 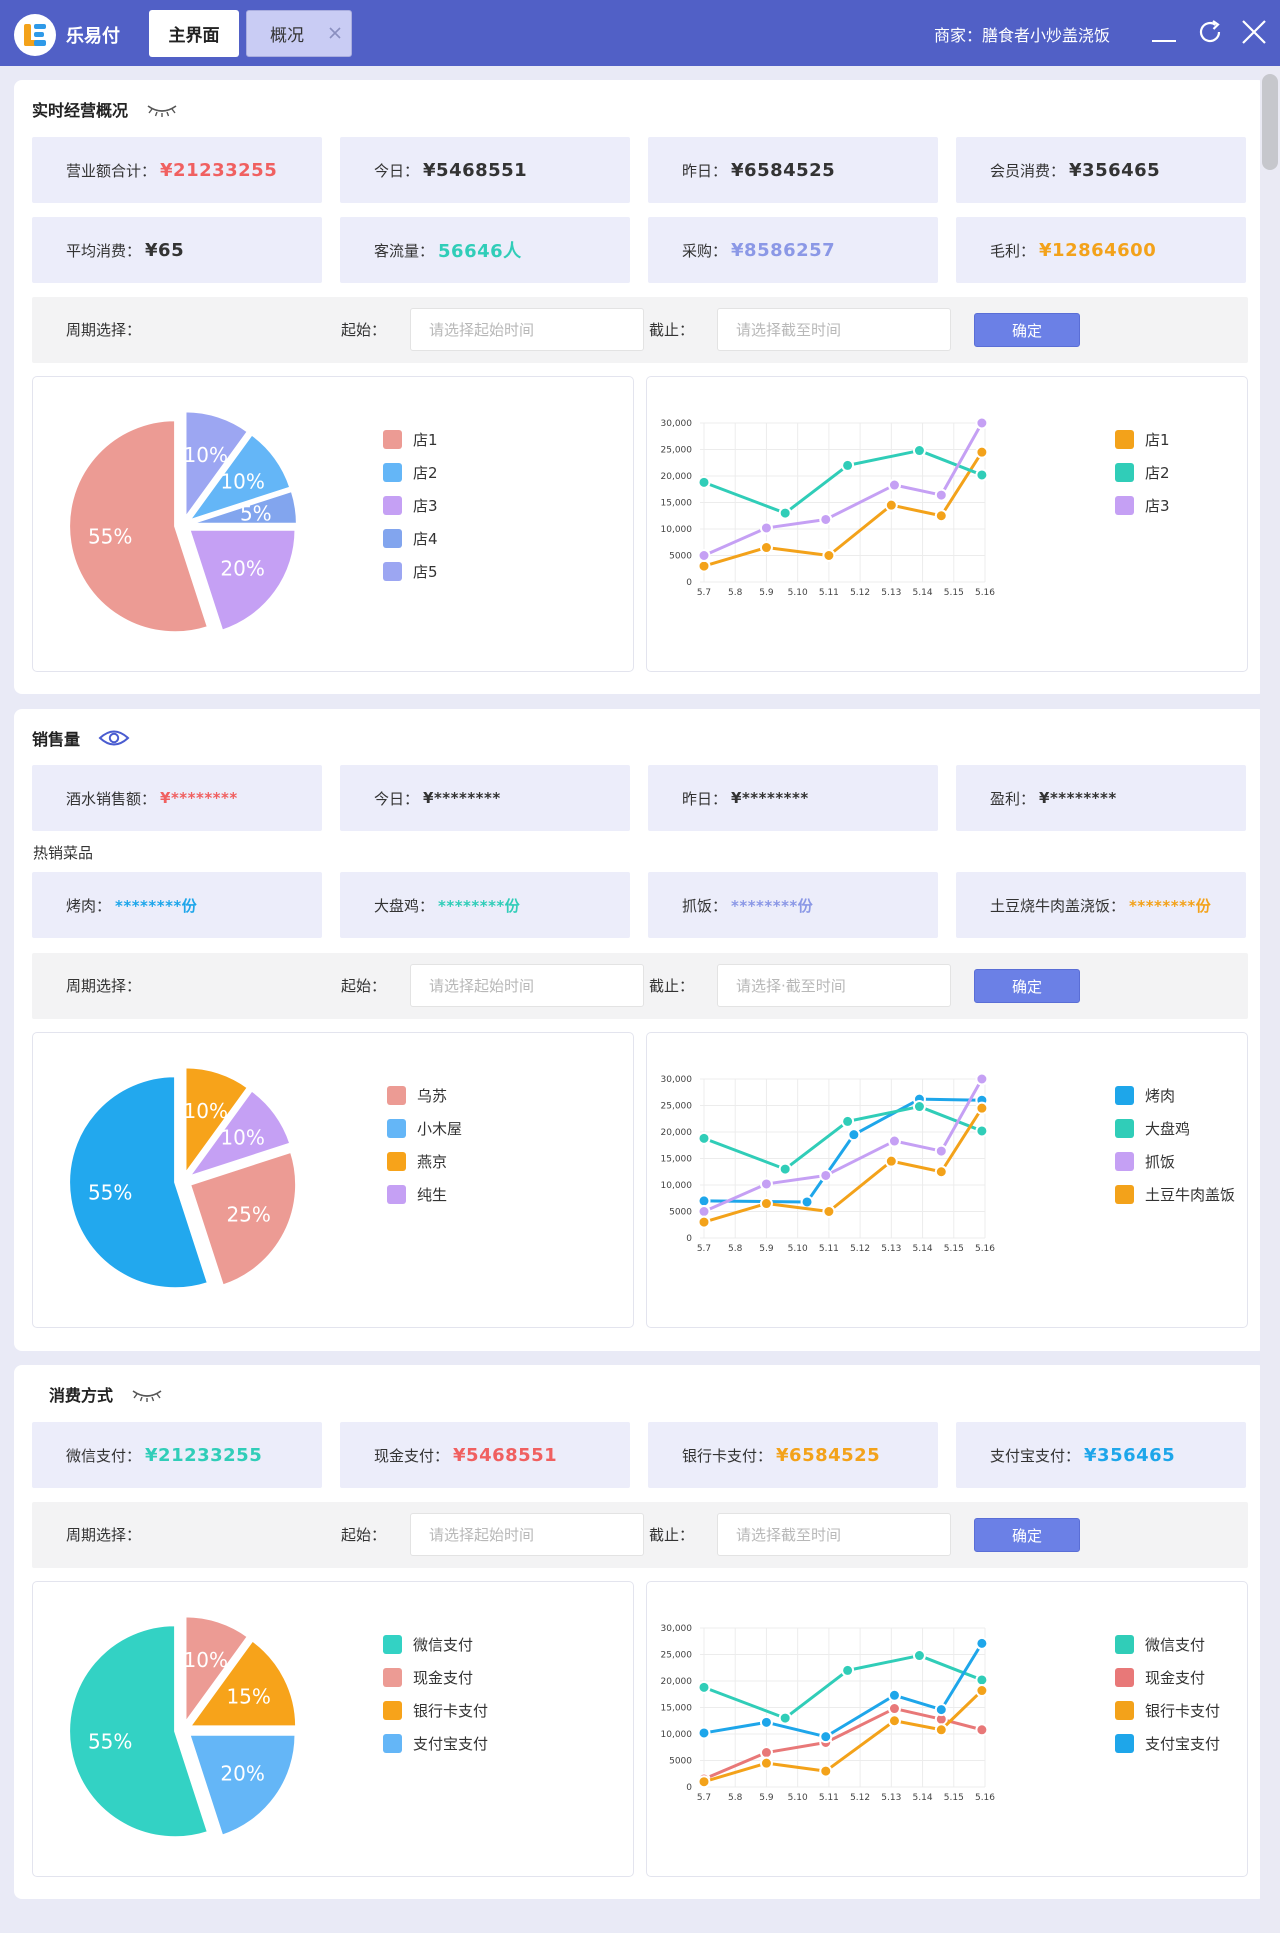 What do you see at coordinates (440, 1129) in the screenshot?
I see `legend-label: 小木屋` at bounding box center [440, 1129].